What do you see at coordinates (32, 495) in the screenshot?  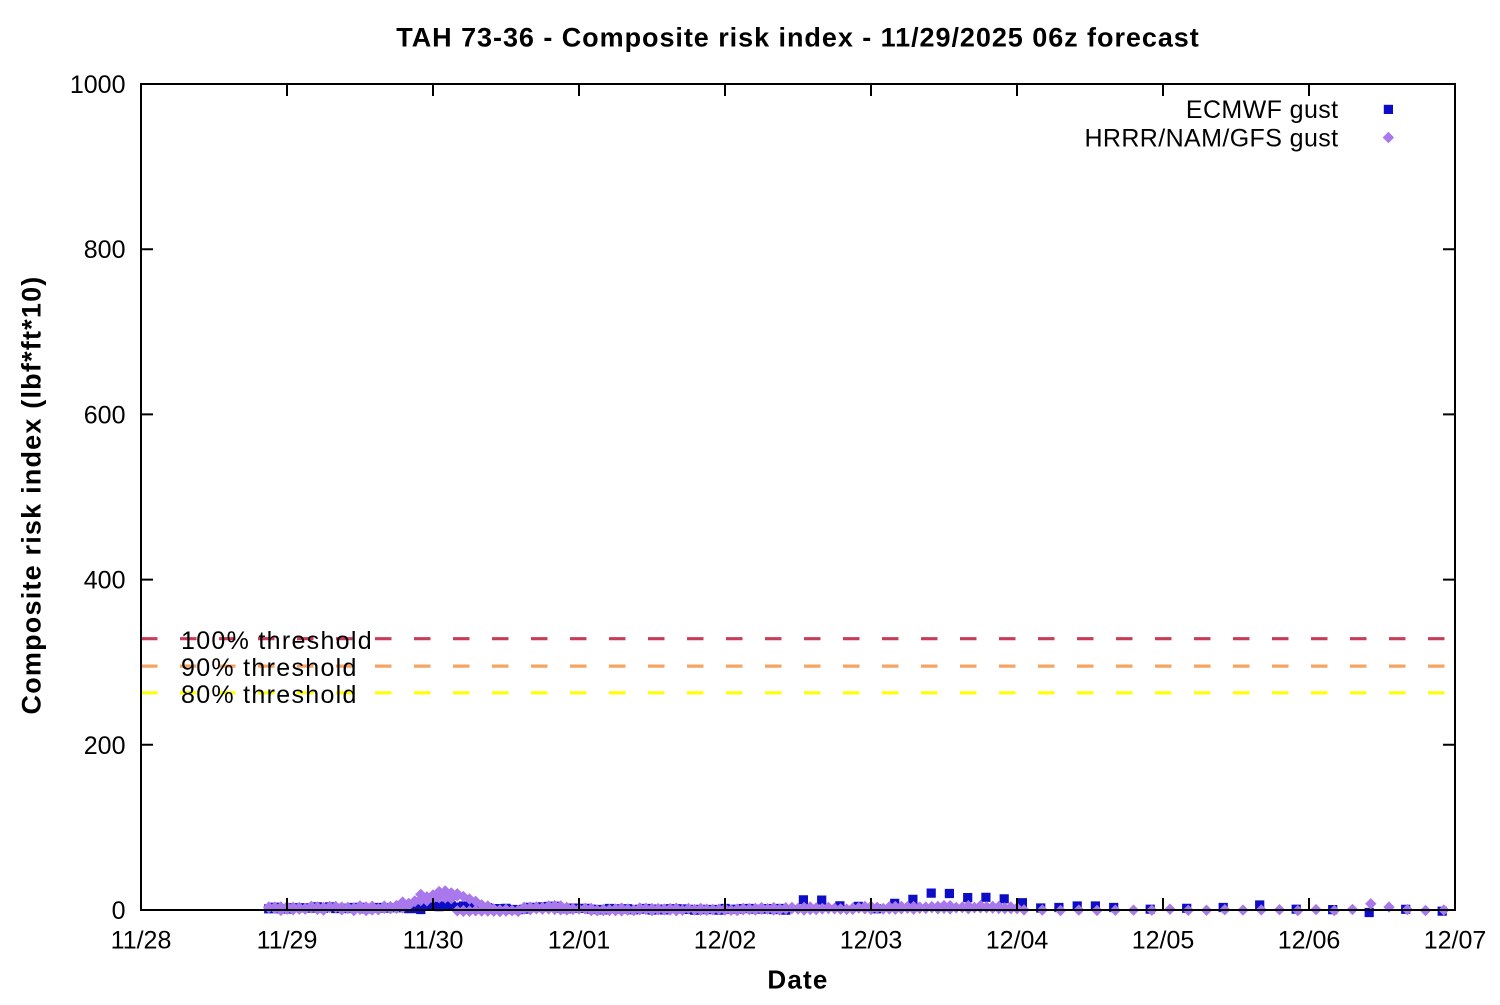 I see `svg-text:Composite risk index (lbf*ft*1: Composite risk index (lbf*ft*10)` at bounding box center [32, 495].